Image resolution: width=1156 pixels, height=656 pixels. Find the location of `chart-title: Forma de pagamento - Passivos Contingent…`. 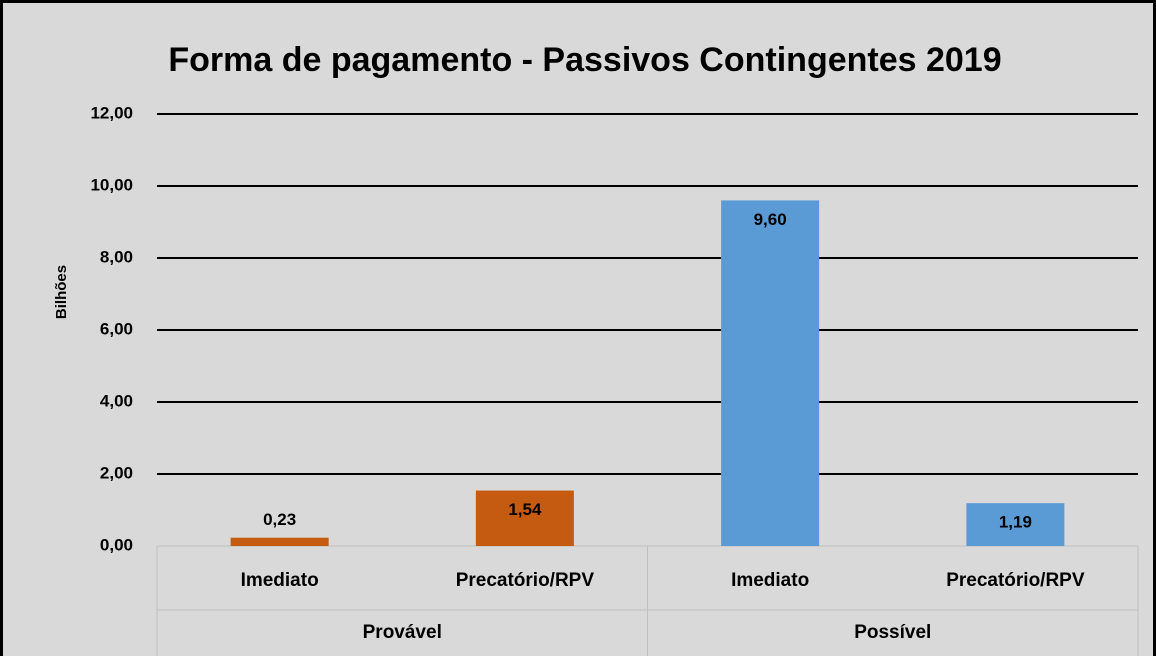

chart-title: Forma de pagamento - Passivos Contingent… is located at coordinates (584, 60).